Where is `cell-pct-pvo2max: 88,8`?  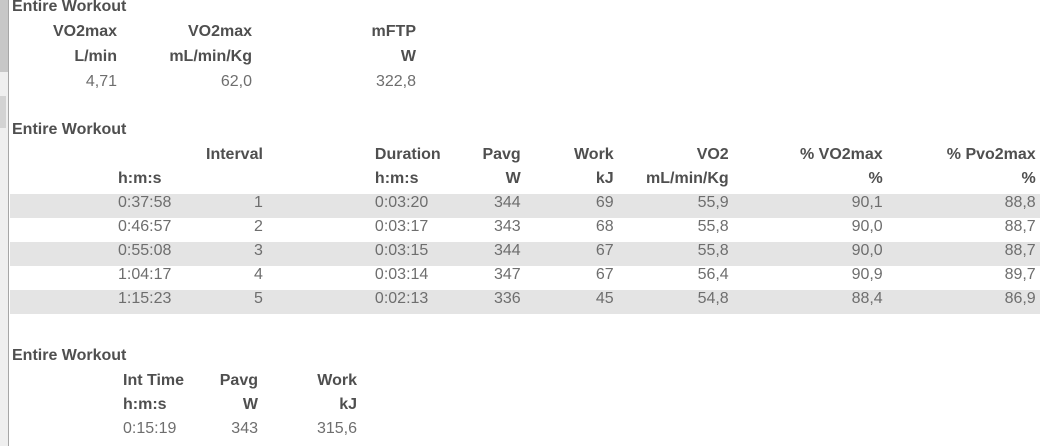 cell-pct-pvo2max: 88,8 is located at coordinates (961, 206).